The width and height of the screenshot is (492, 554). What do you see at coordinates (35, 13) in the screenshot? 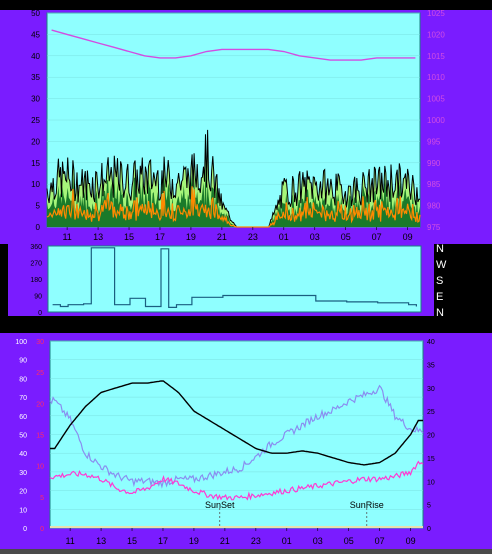
I see `wind-y-tick-label: 50` at bounding box center [35, 13].